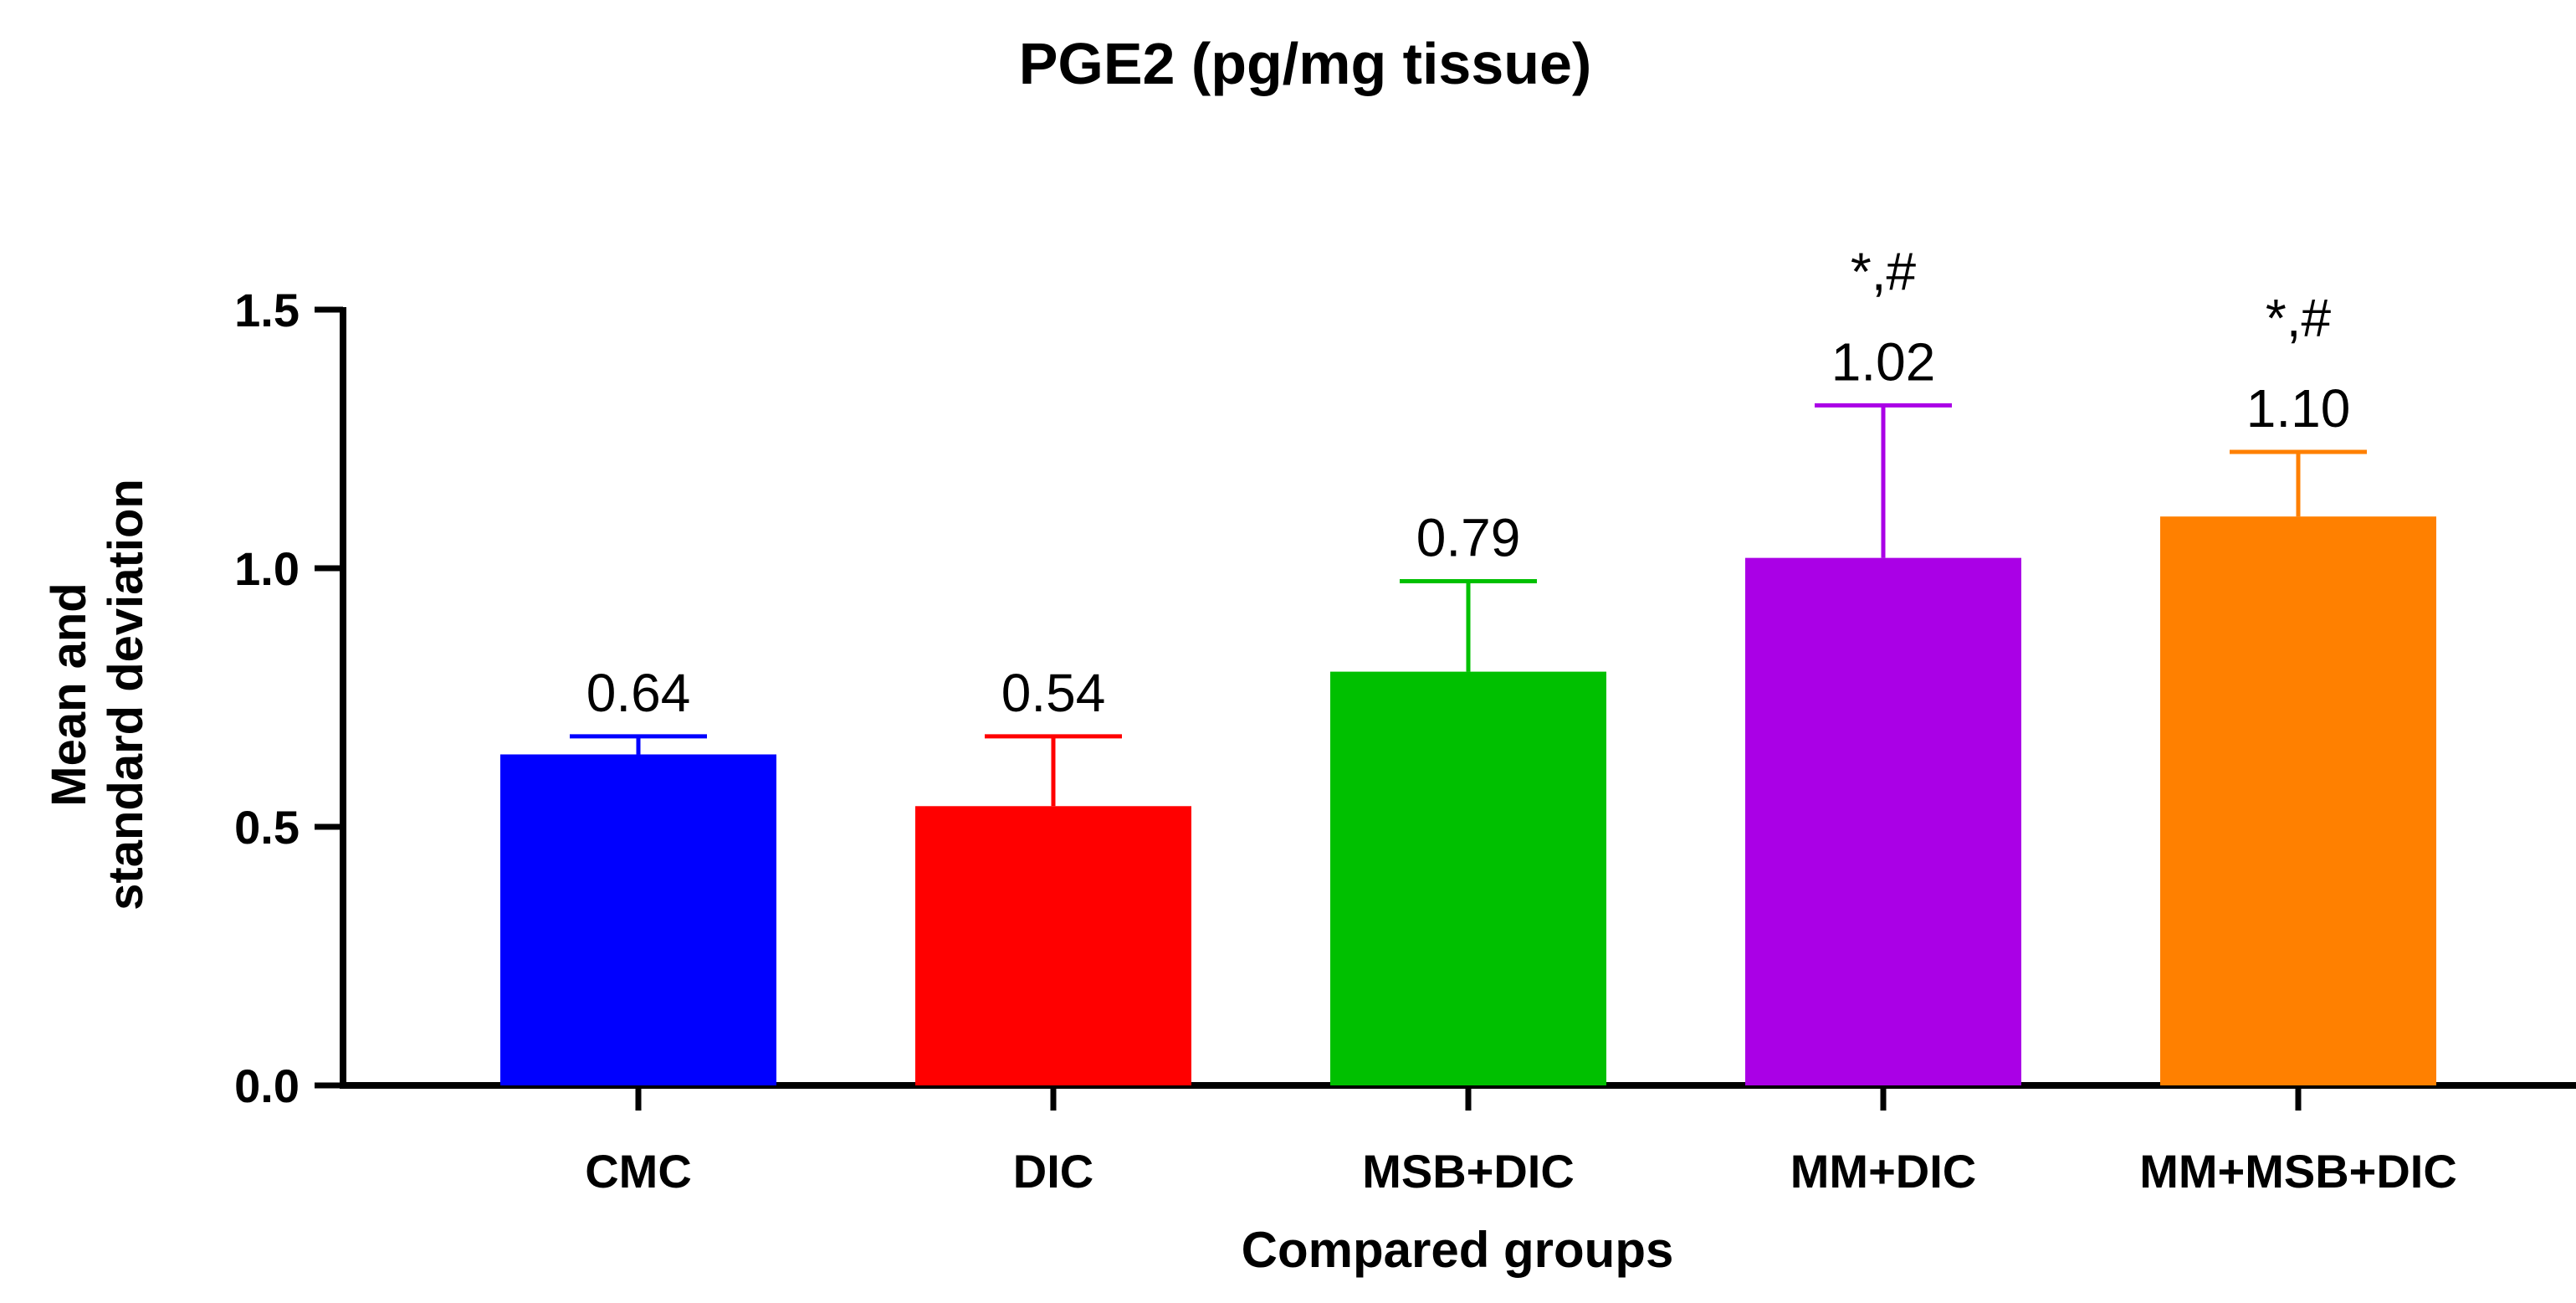 This screenshot has width=2576, height=1303. Describe the element at coordinates (1458, 1250) in the screenshot. I see `x-axis-label: Compared groups` at that location.